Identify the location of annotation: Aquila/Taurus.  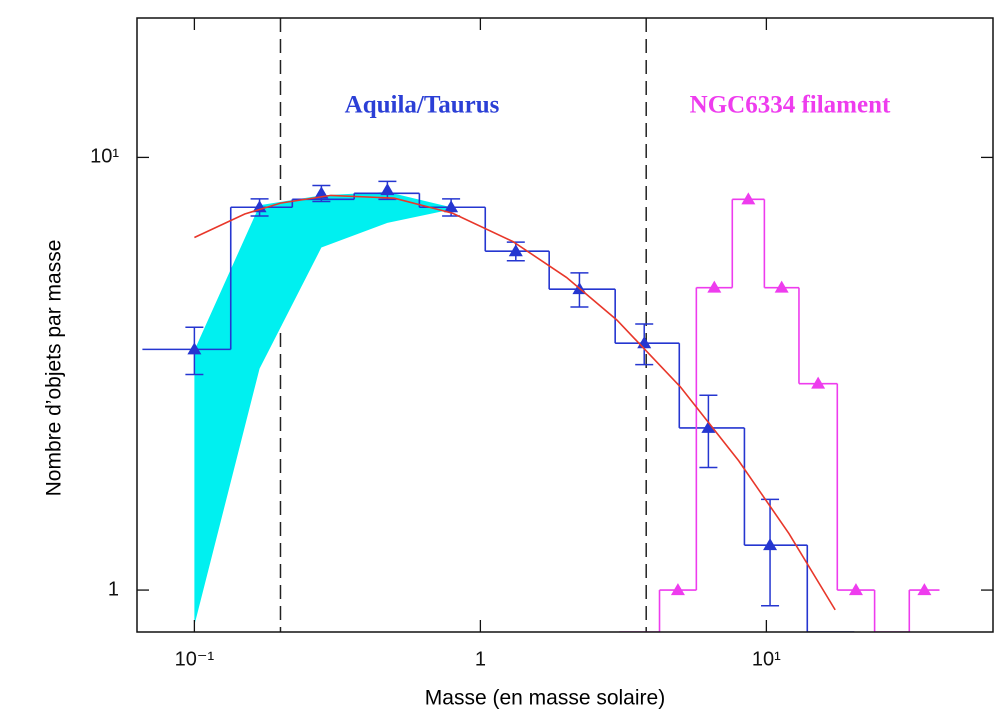
(422, 105).